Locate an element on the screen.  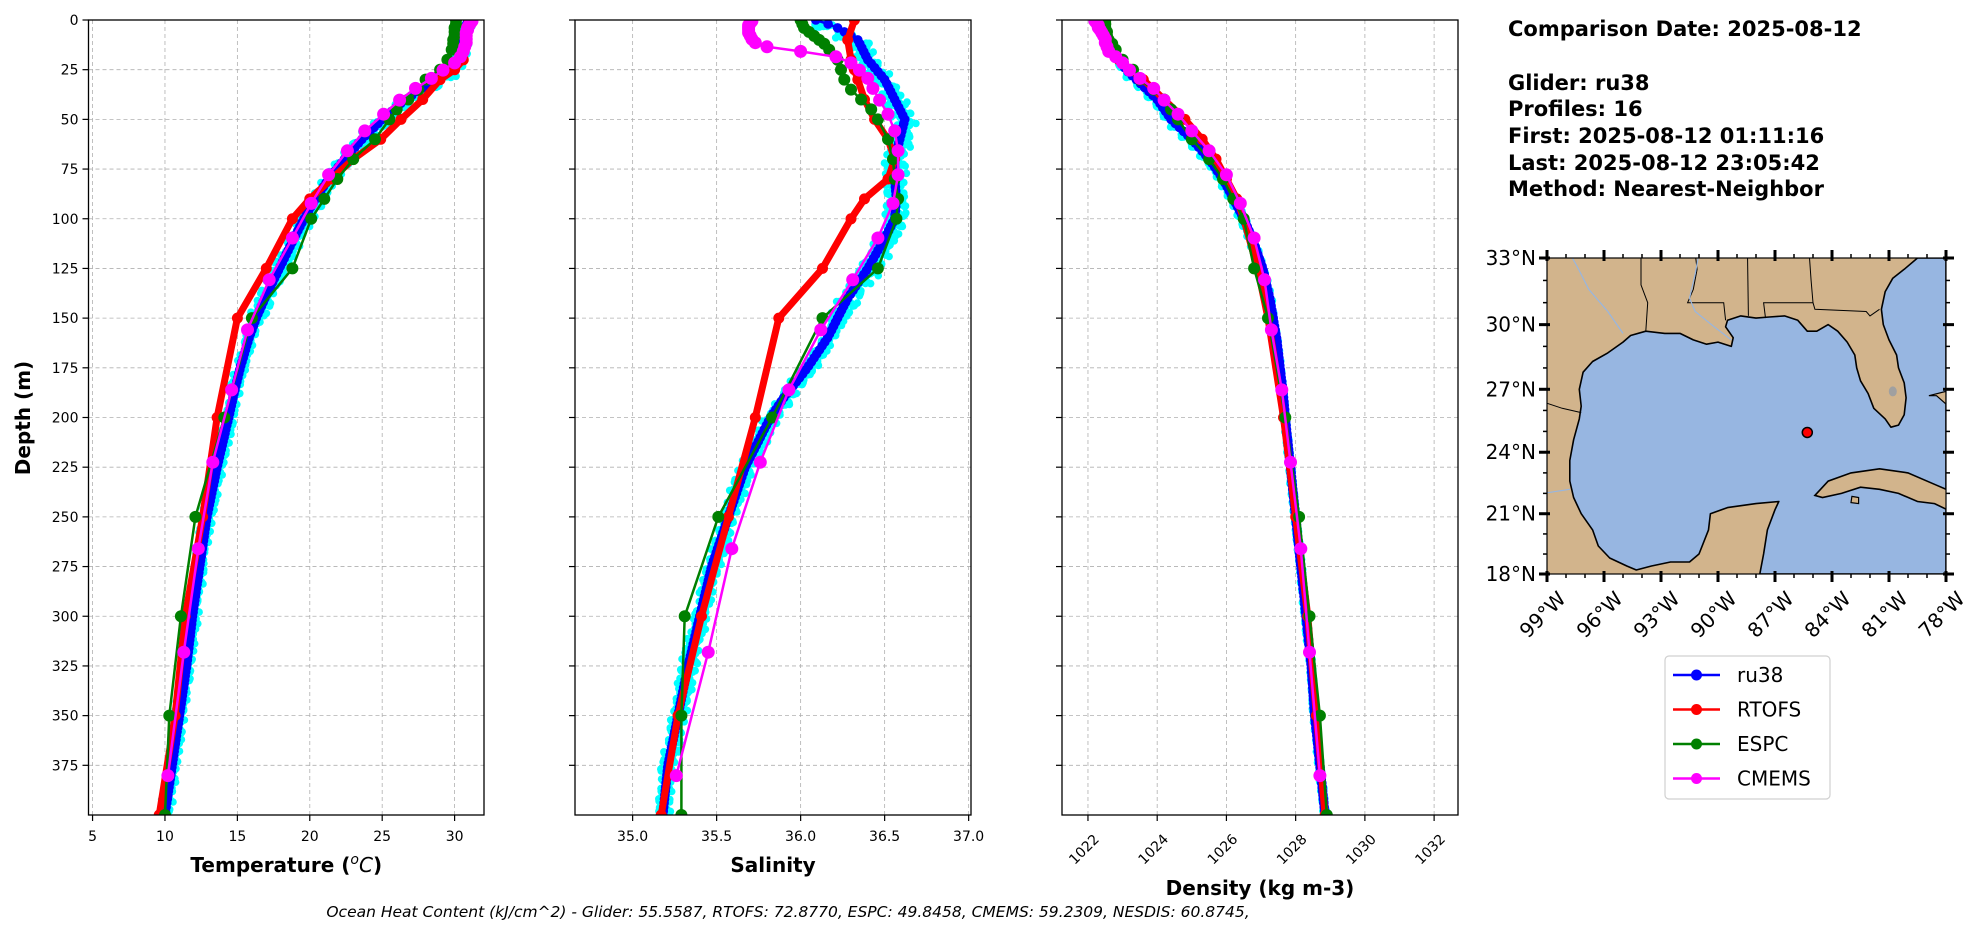
y-axis-label: Depth (m) is located at coordinates (23, 418).